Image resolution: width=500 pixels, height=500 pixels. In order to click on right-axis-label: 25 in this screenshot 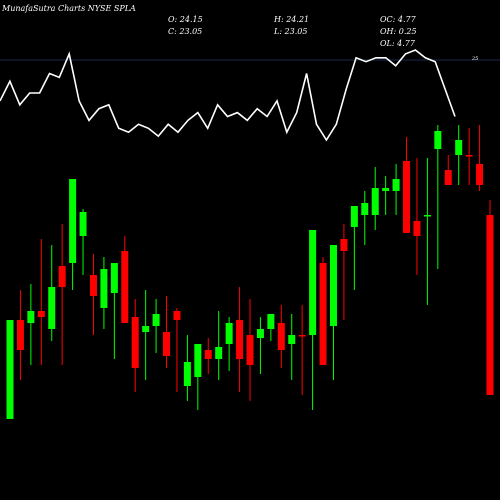, I will do `click(475, 59)`.